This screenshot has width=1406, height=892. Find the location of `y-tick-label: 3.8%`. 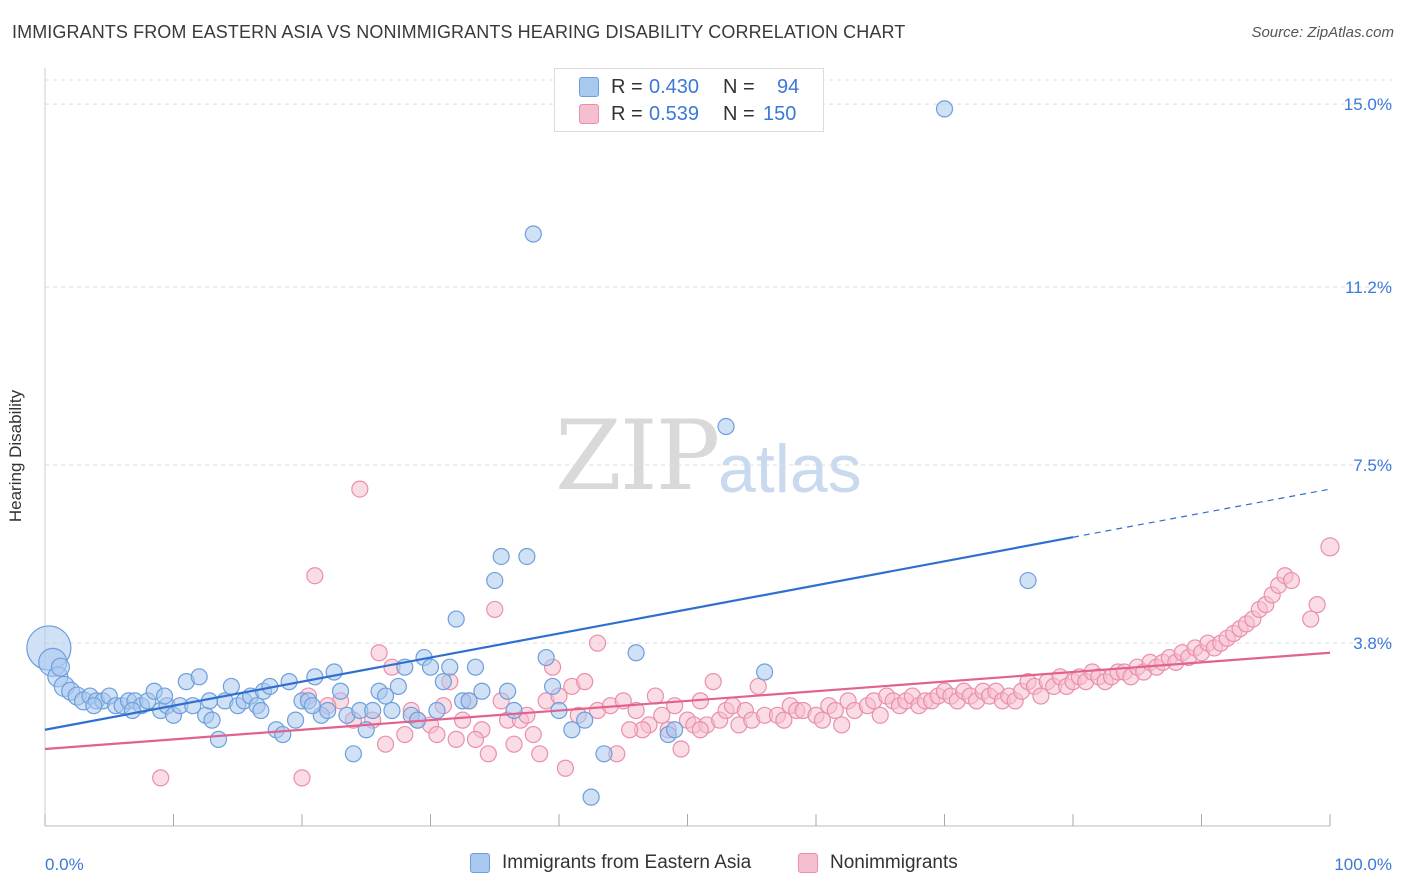

y-tick-label: 3.8% is located at coordinates (1372, 643).